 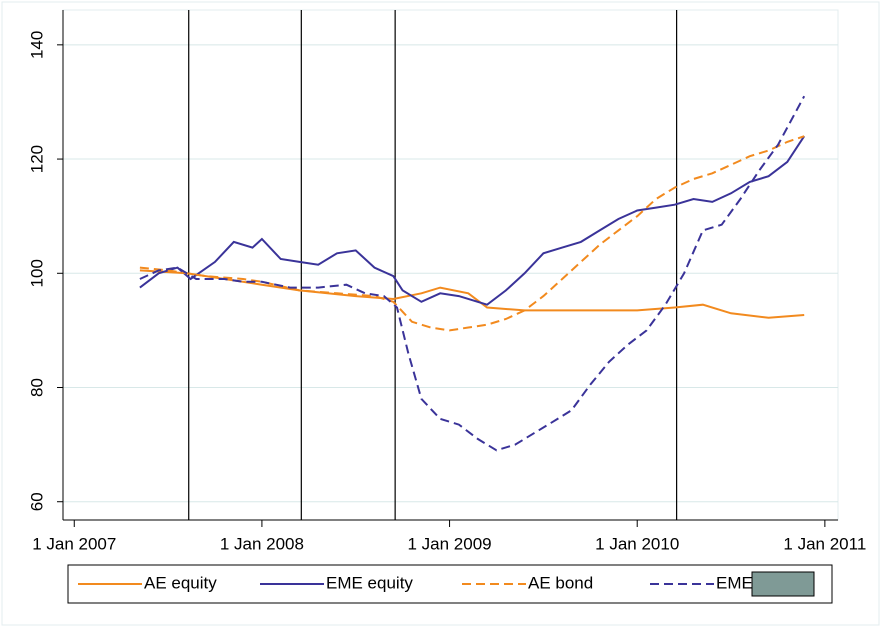 What do you see at coordinates (560, 582) in the screenshot?
I see `legend-label: AE bond` at bounding box center [560, 582].